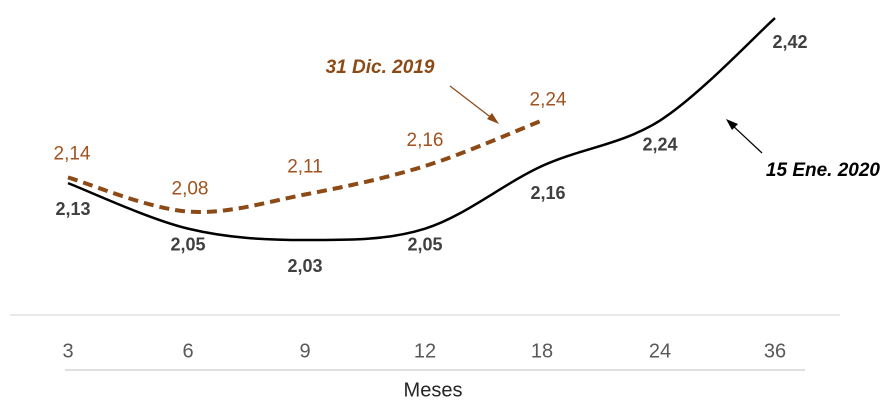 The height and width of the screenshot is (401, 886). I want to click on data-label: 2,42, so click(789, 42).